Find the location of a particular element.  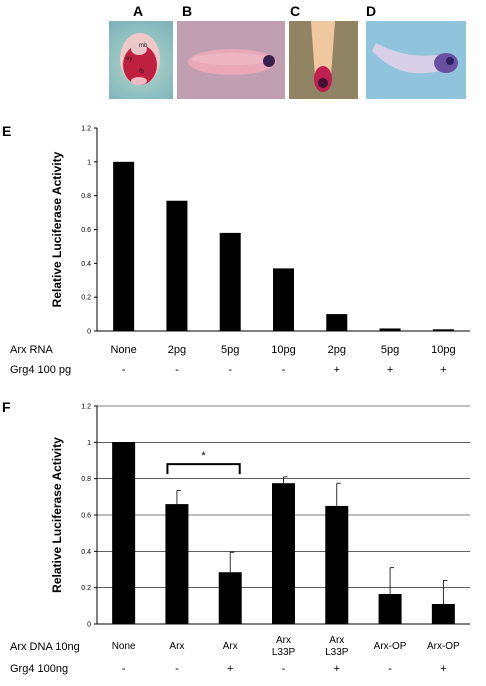

label-ey: ey is located at coordinates (129, 59).